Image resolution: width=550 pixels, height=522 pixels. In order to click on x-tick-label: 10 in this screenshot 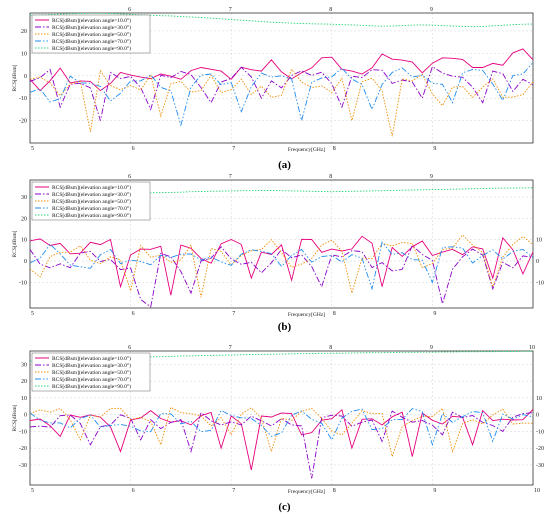, I will do `click(537, 491)`.